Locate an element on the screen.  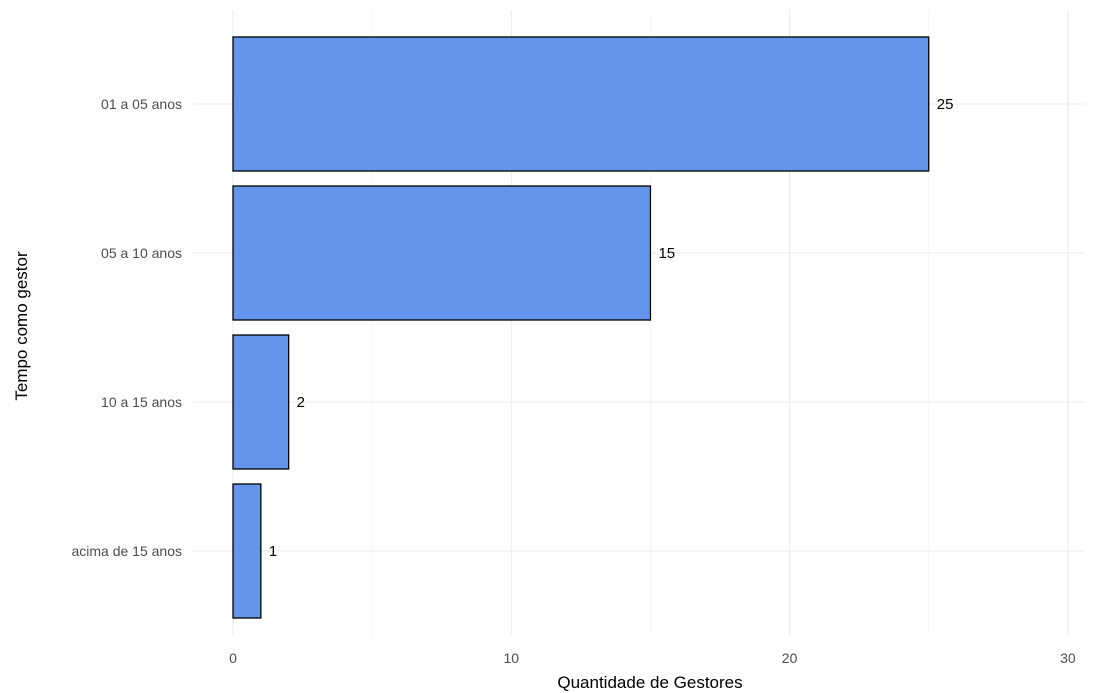
x-tick-label: 30 is located at coordinates (1068, 658).